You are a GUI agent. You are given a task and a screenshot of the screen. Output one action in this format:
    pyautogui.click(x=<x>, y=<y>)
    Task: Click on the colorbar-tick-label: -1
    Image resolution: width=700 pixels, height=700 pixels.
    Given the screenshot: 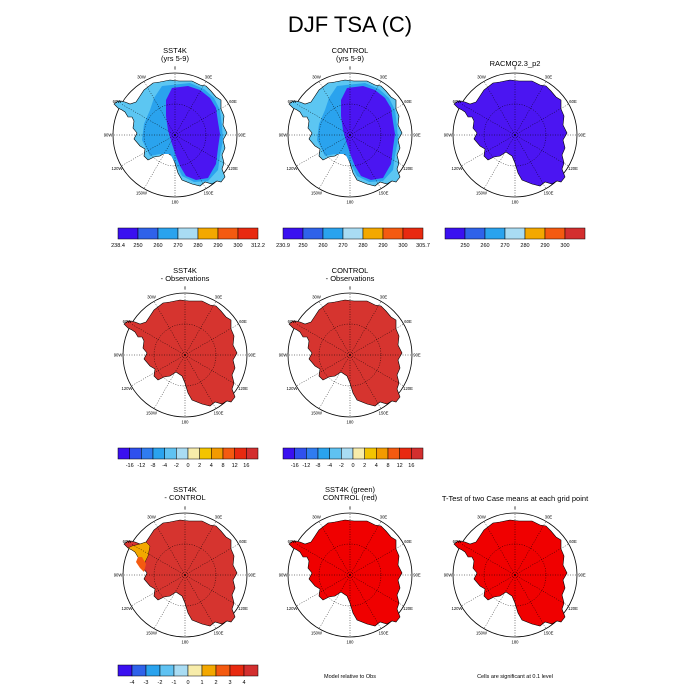 What is the action you would take?
    pyautogui.click(x=174, y=683)
    